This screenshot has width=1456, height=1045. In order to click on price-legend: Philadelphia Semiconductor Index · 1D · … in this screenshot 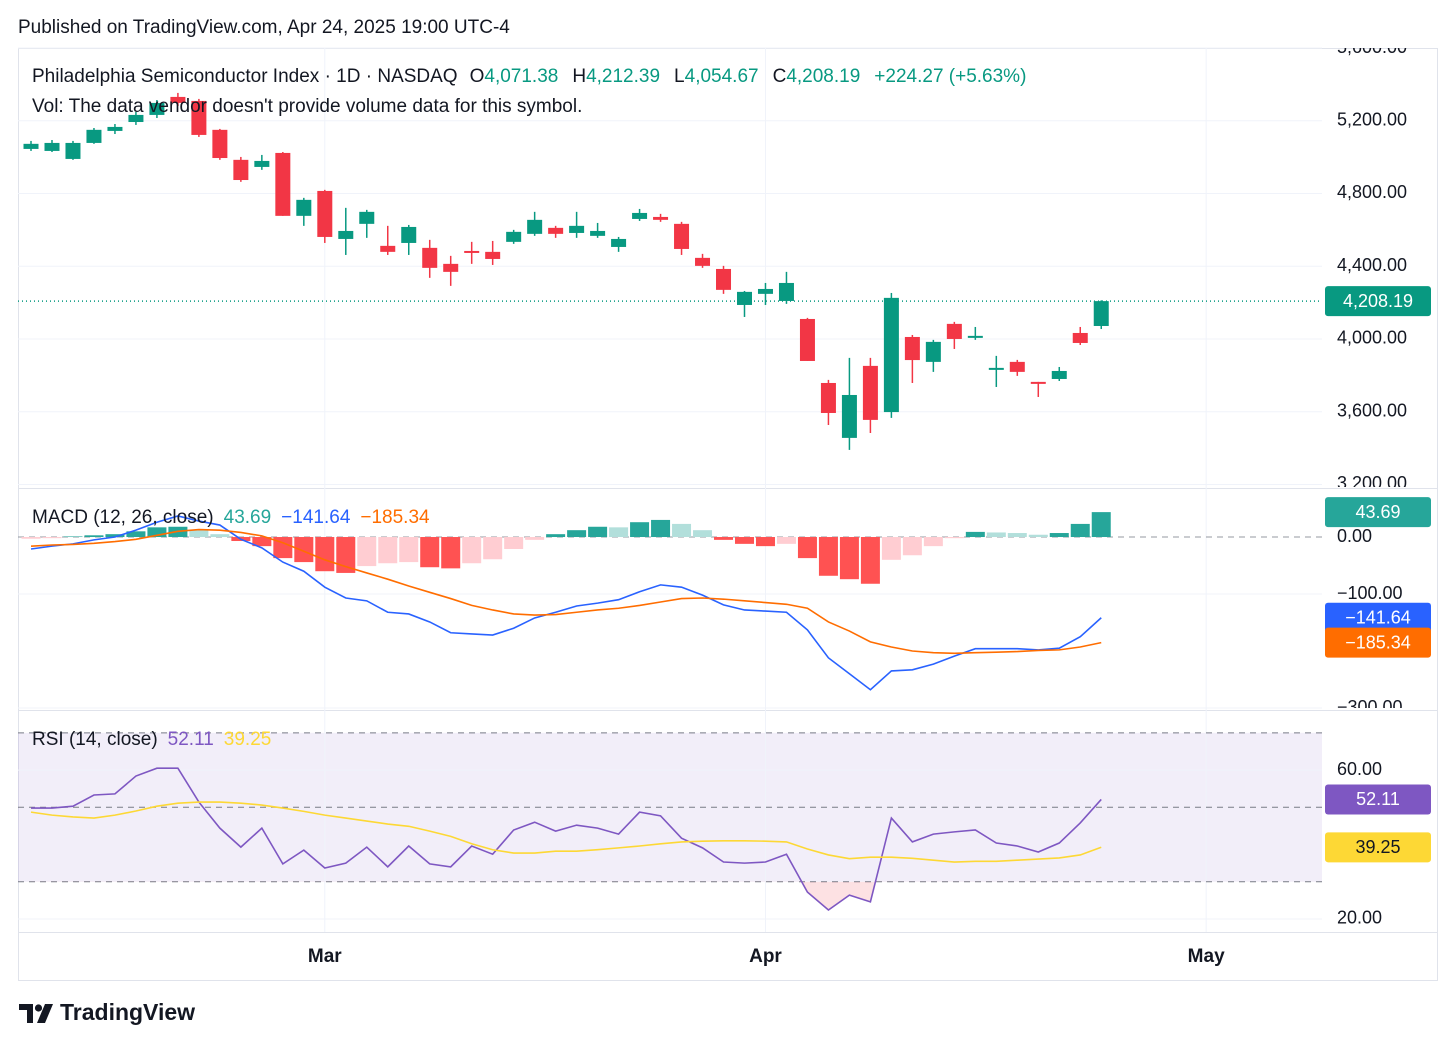, I will do `click(529, 76)`.